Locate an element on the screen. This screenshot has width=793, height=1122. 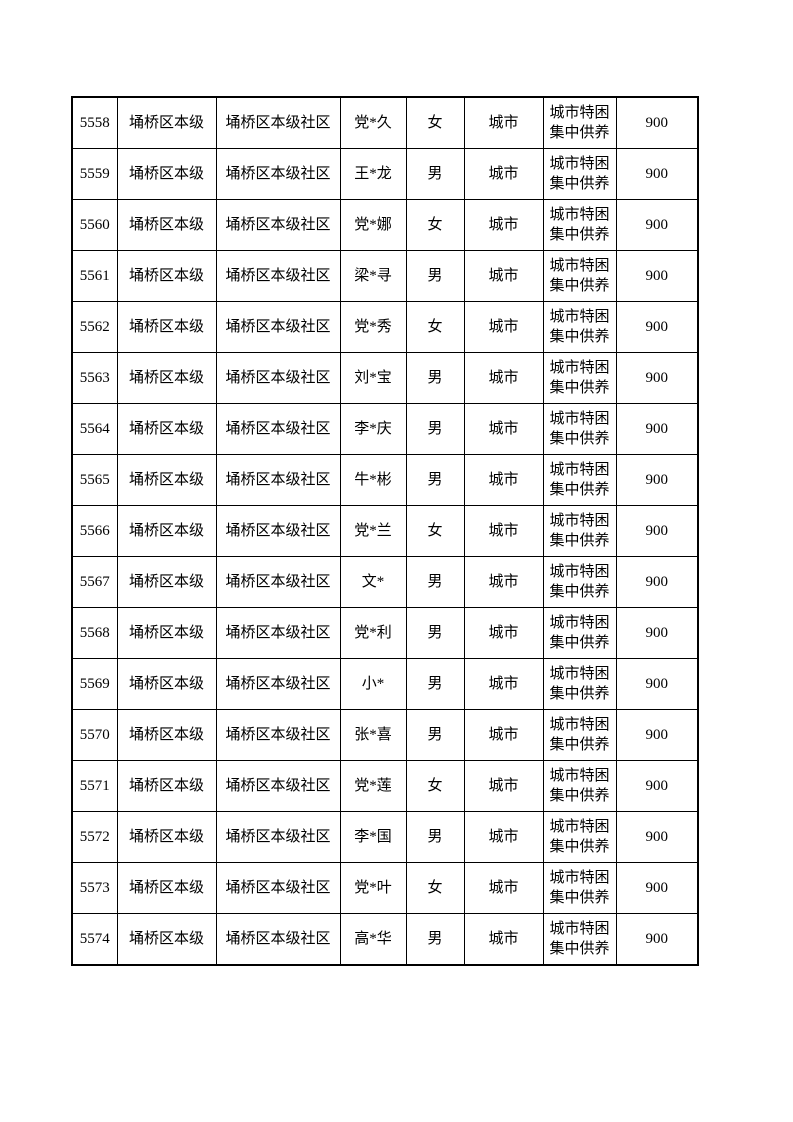
table-row: 5560 埇桥区本级 埇桥区本级社区 党*娜 女 城市 城市特困集中供养 900 is located at coordinates (385, 225).